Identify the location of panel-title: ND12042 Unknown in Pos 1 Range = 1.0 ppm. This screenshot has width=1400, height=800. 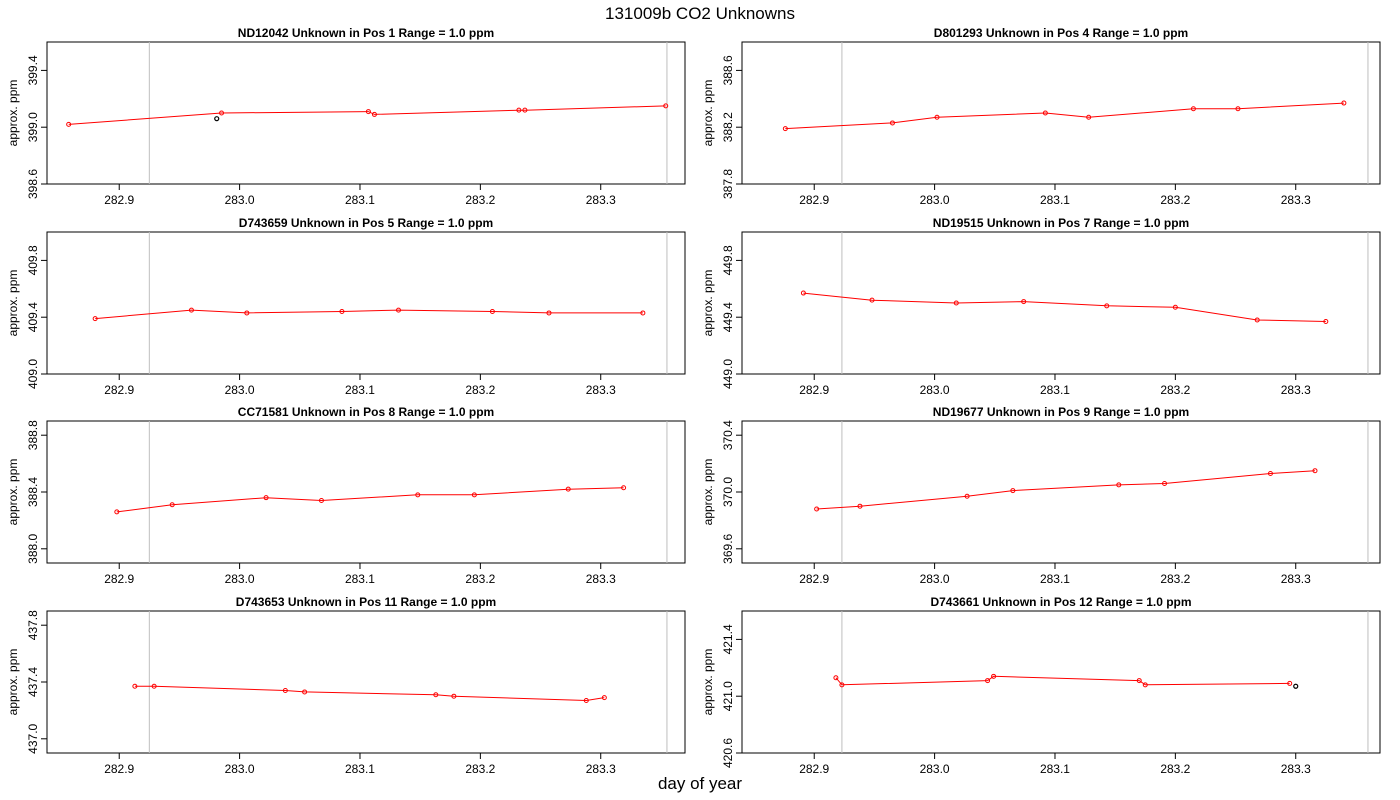
(366, 33).